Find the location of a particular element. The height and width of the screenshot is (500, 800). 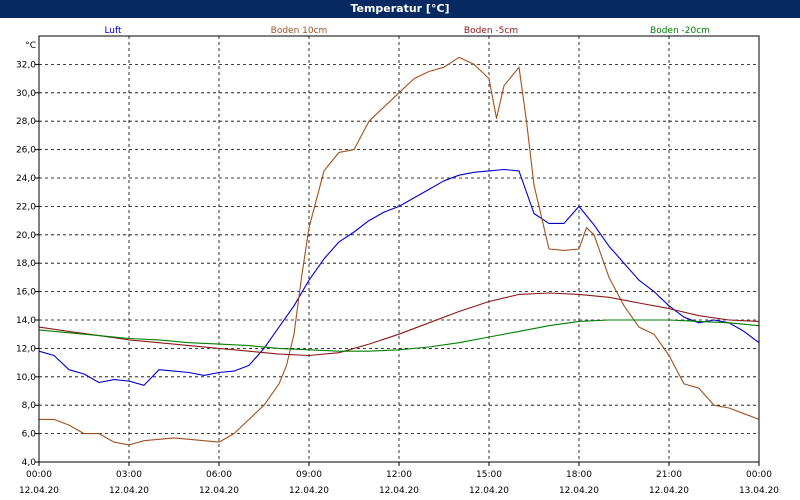

y-tick-label: 24,0 is located at coordinates (26, 179).